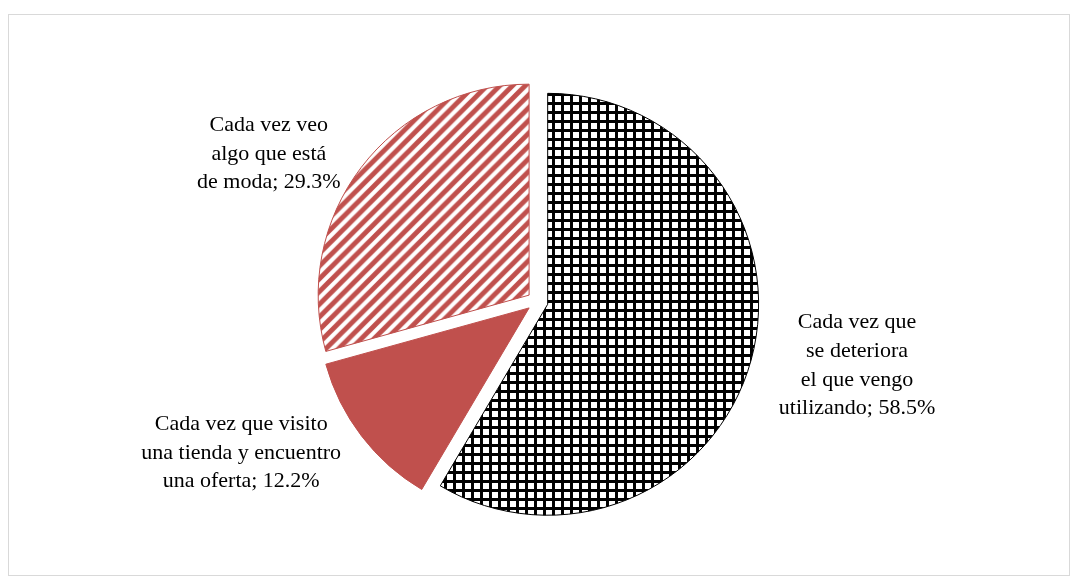  What do you see at coordinates (269, 152) in the screenshot?
I see `slice-label: Cada vez veo algo que está de moda; 29.3%` at bounding box center [269, 152].